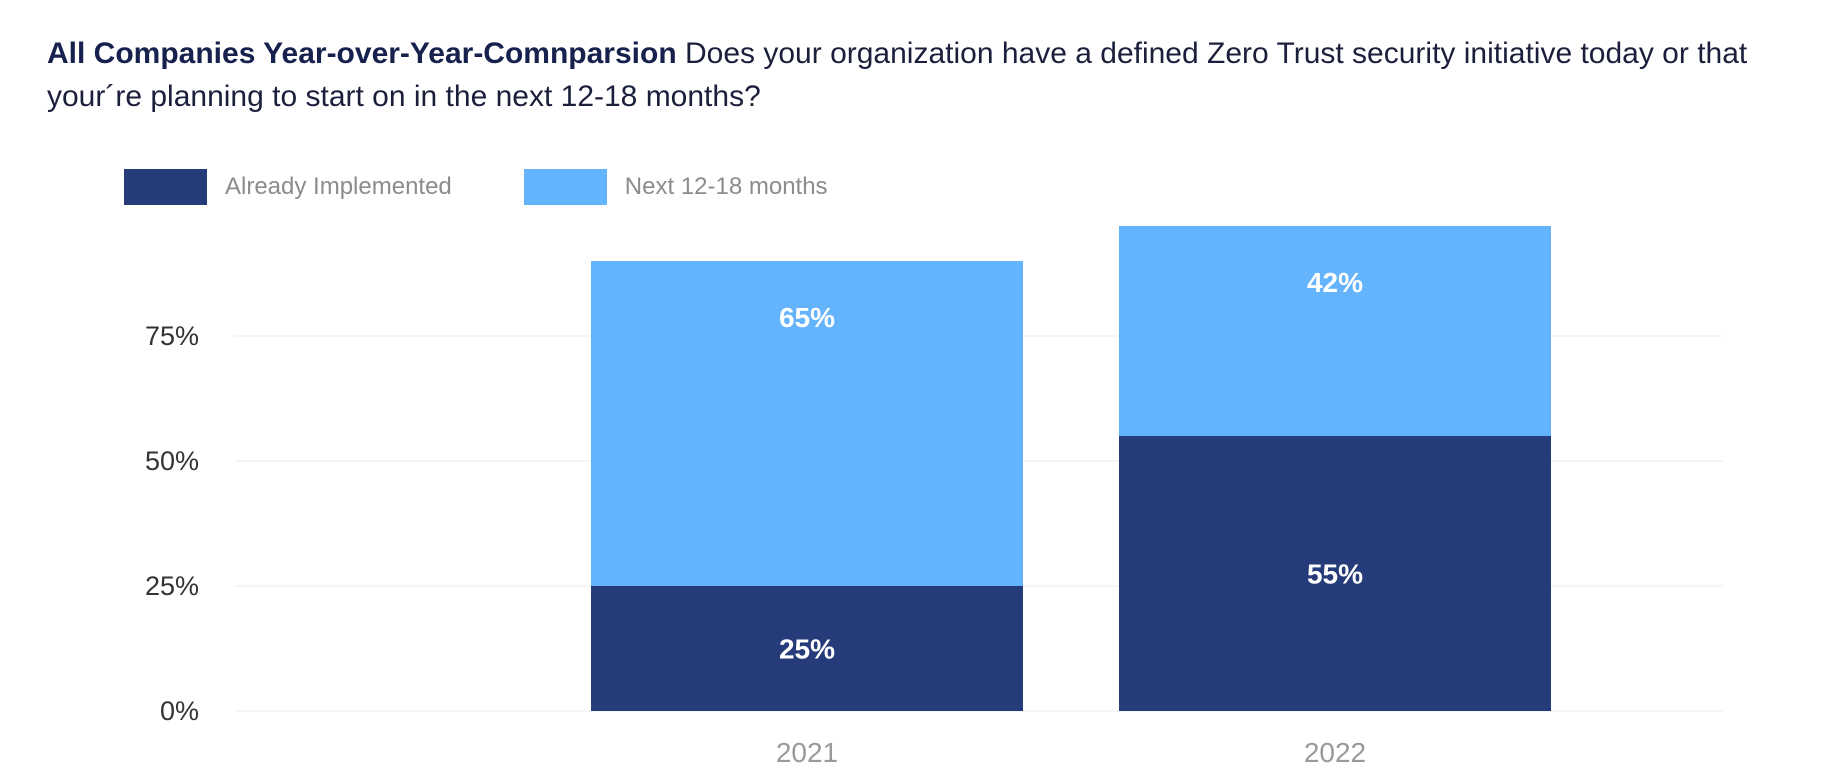  What do you see at coordinates (1335, 331) in the screenshot?
I see `bar-2022-next-12-18-months` at bounding box center [1335, 331].